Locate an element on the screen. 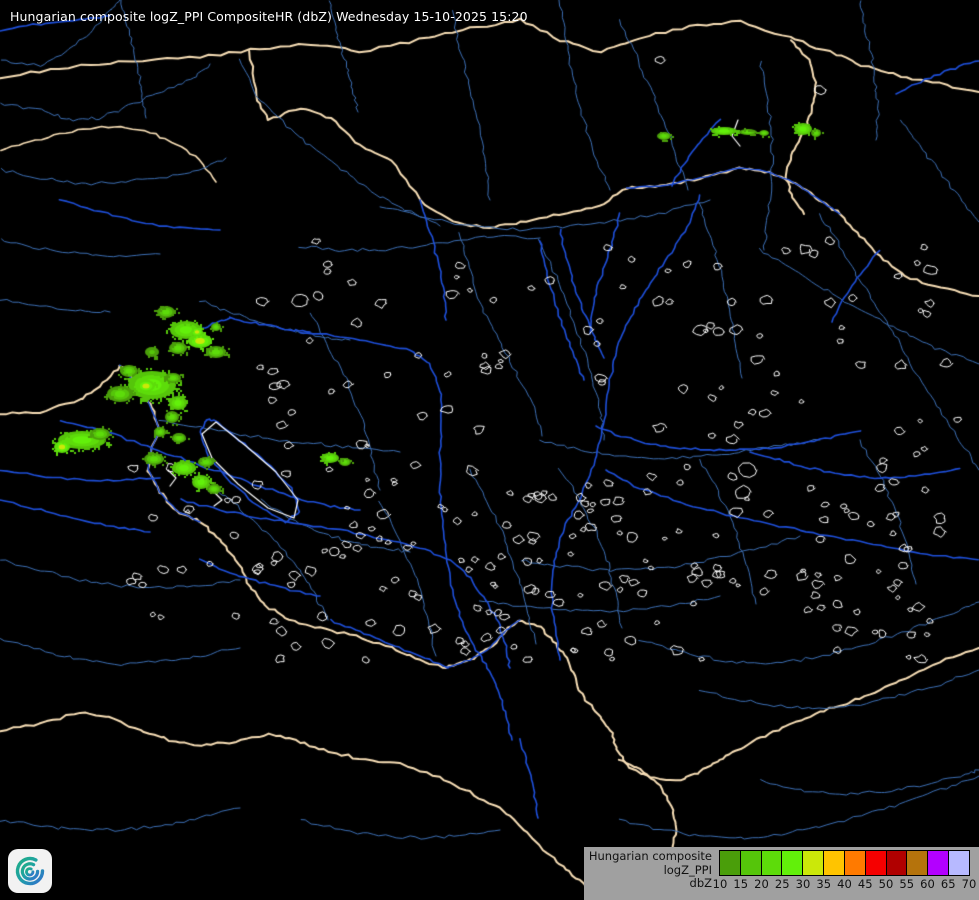  legend-tick-40: 40 is located at coordinates (844, 884).